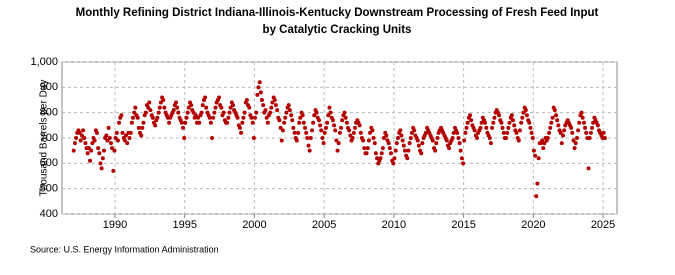 The height and width of the screenshot is (275, 675). Describe the element at coordinates (49, 113) in the screenshot. I see `y-tick-label: 800` at that location.